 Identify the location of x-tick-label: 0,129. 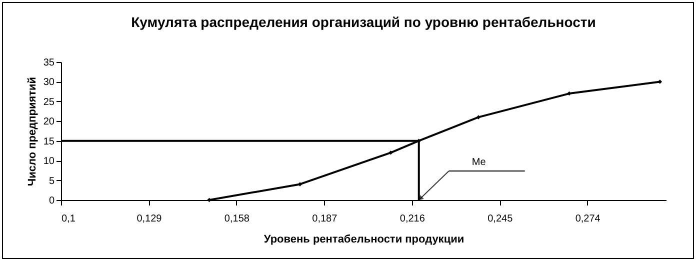
(149, 219).